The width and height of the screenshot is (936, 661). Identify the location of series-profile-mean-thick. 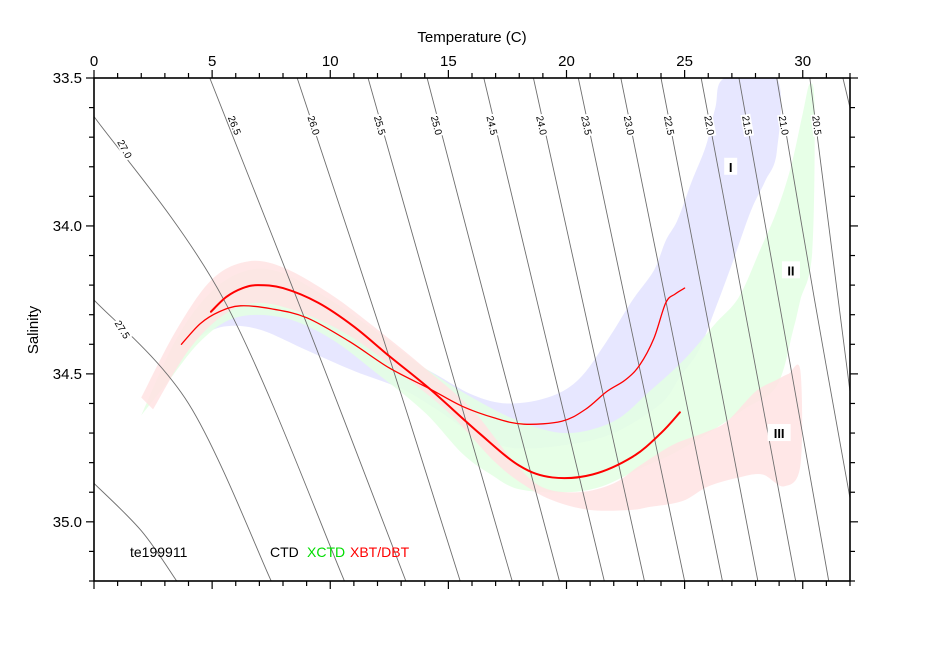
(445, 382).